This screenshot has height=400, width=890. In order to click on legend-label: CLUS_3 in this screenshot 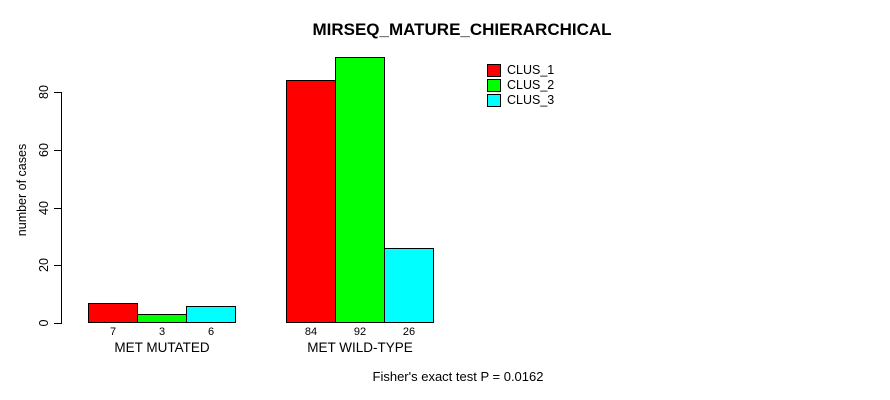, I will do `click(531, 100)`.